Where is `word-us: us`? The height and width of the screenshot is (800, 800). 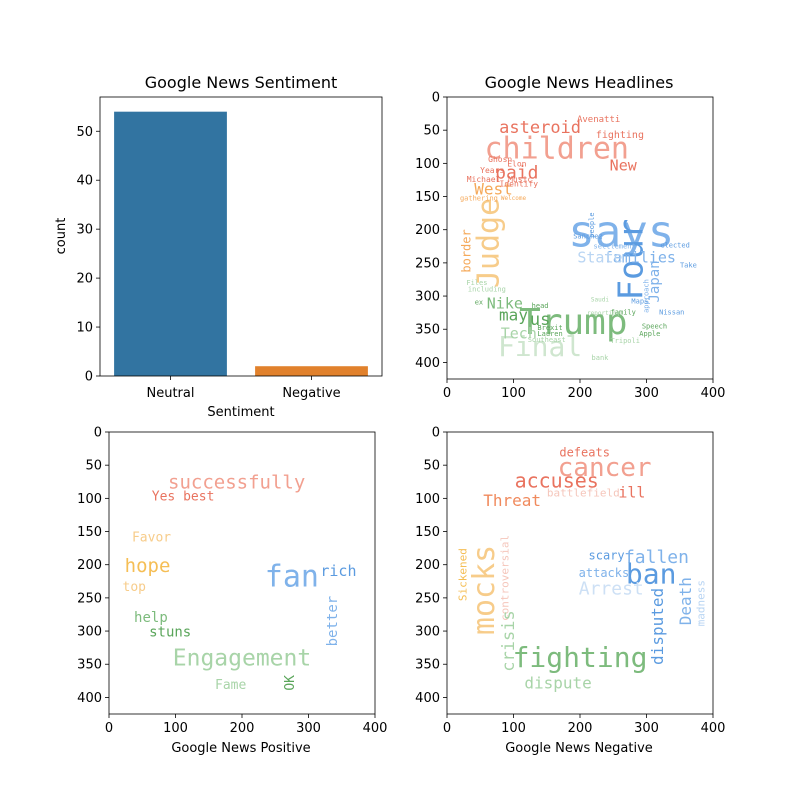
word-us: us is located at coordinates (540, 320).